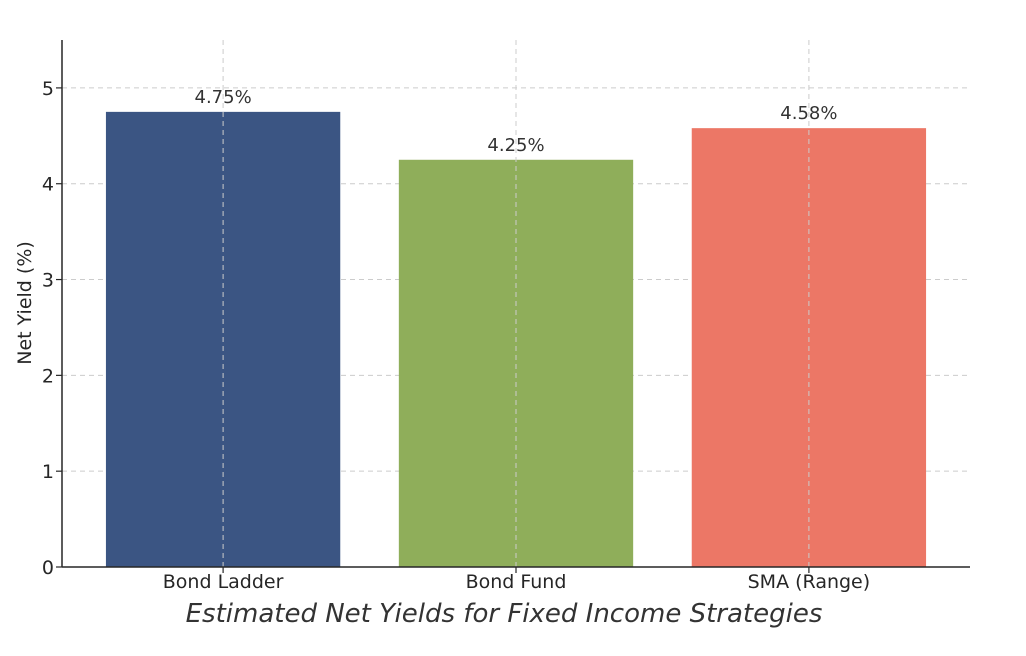 This screenshot has height=656, width=1026. I want to click on x-tick-label: Bond Ladder, so click(223, 582).